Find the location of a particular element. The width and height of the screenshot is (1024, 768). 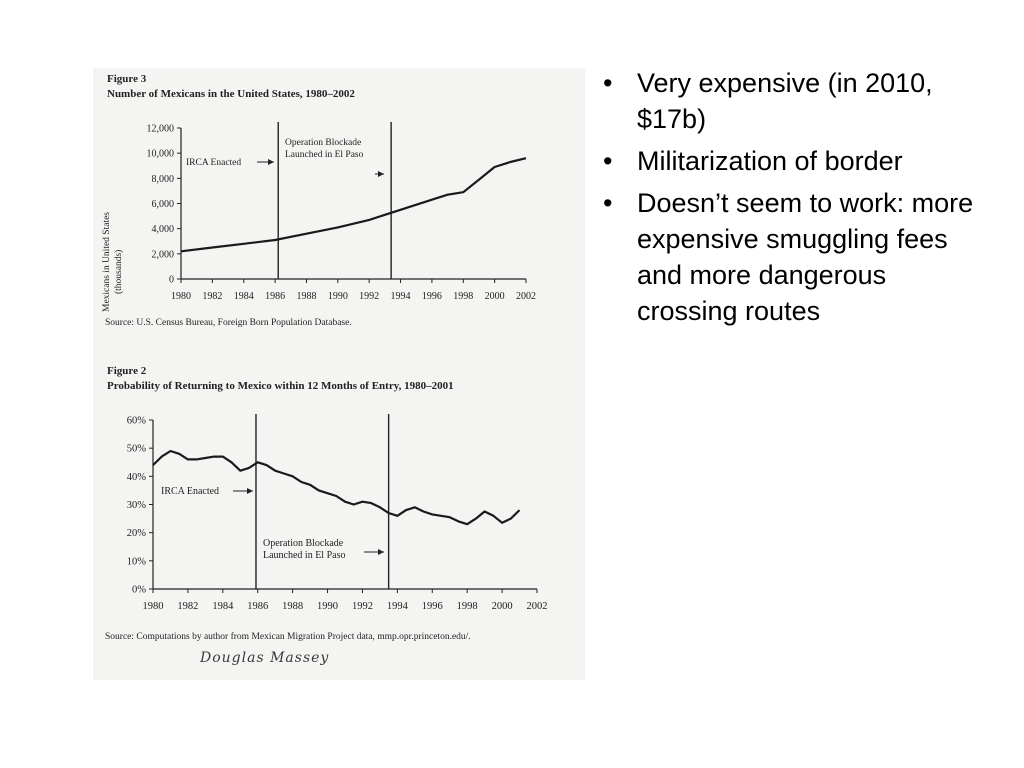

chart0-x-tick-label: 1990 is located at coordinates (338, 296).